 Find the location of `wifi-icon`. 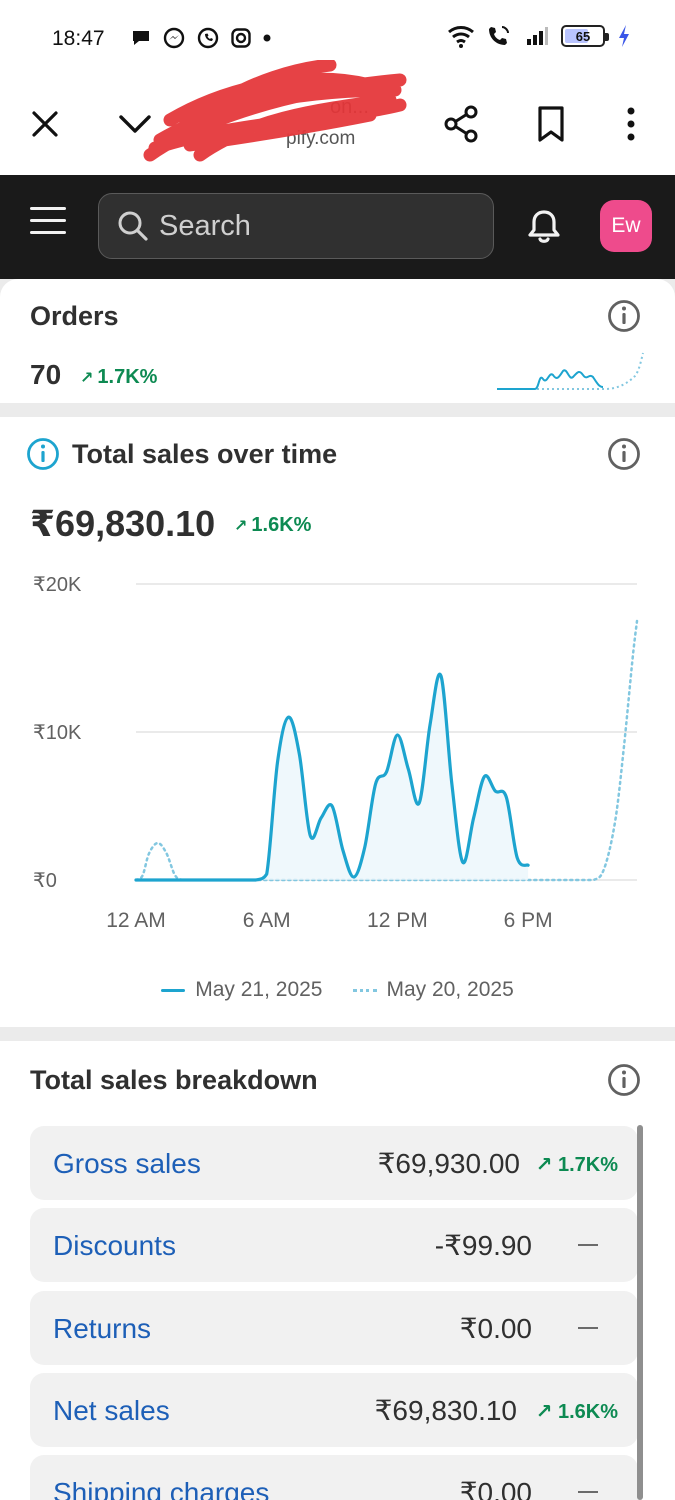

wifi-icon is located at coordinates (461, 37).